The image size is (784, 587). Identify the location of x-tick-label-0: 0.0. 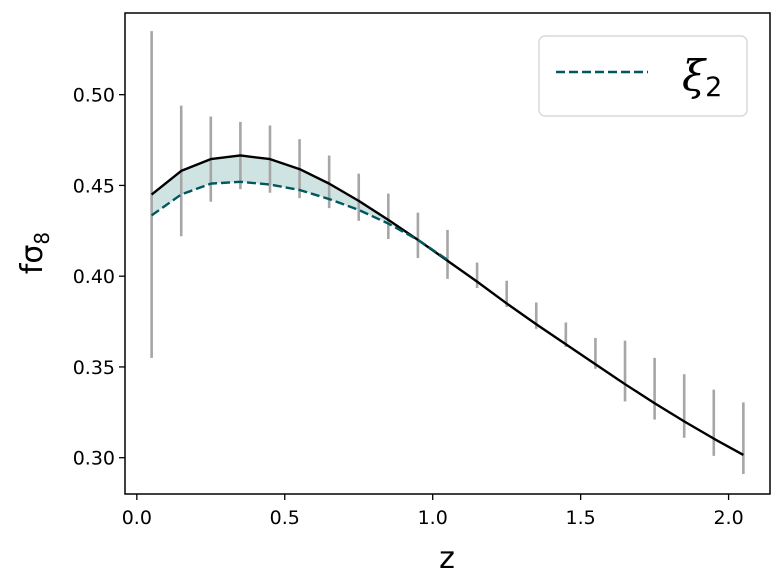
(137, 518).